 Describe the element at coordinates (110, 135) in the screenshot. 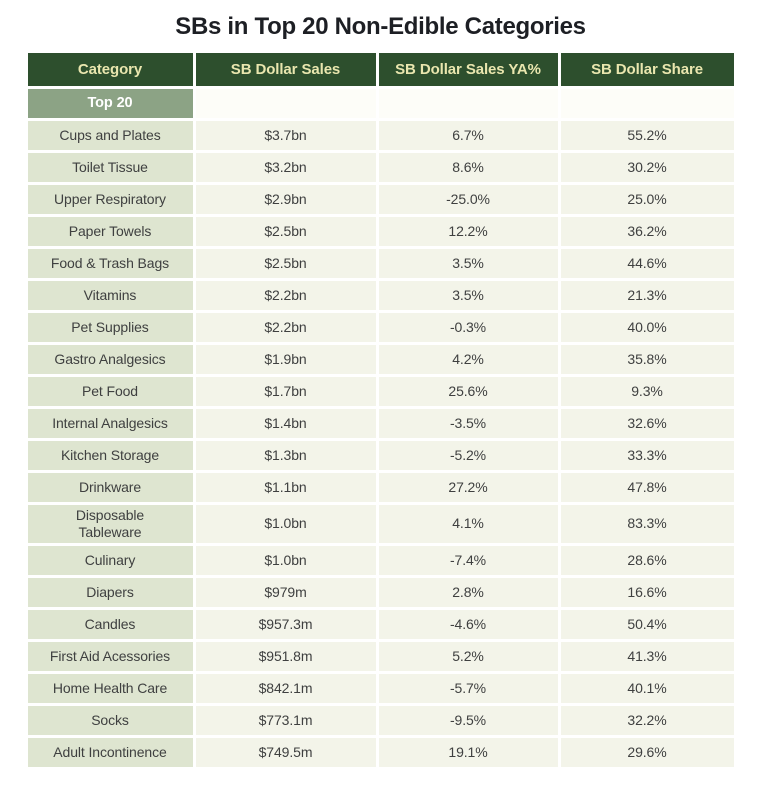

I see `category-cell: Cups and Plates` at that location.